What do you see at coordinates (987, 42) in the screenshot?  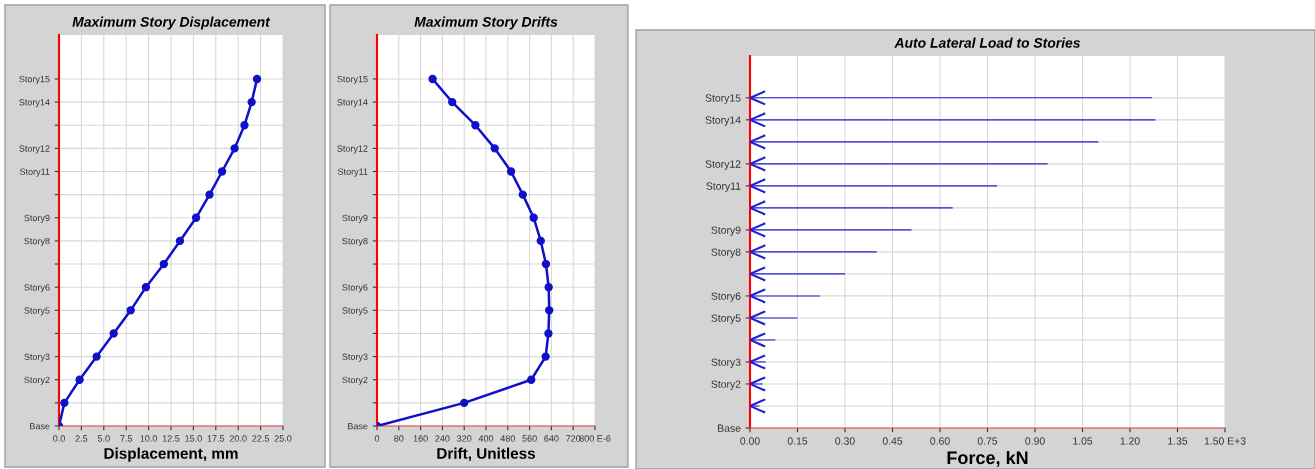 I see `chart-title: Auto Lateral Load to Stories` at bounding box center [987, 42].